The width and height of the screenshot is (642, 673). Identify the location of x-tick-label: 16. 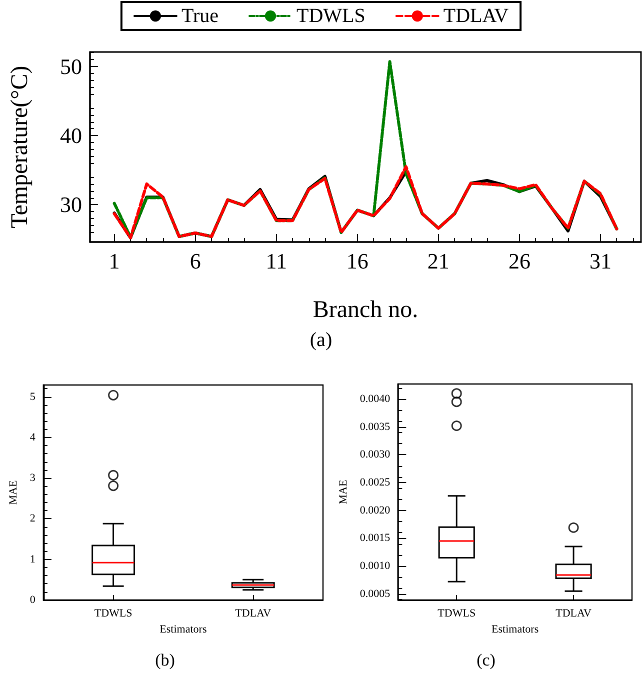
(357, 261).